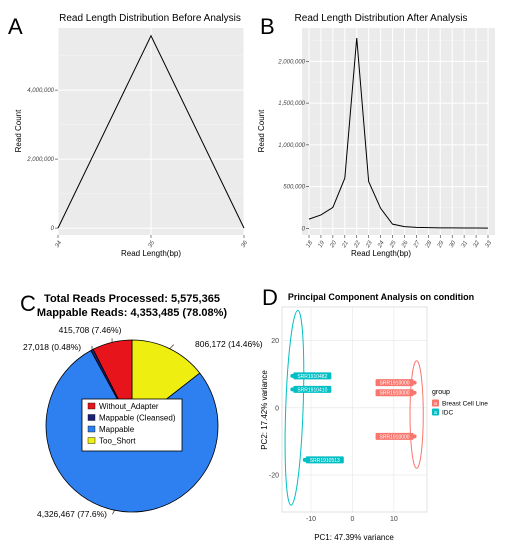  What do you see at coordinates (90, 330) in the screenshot?
I see `slice-label: 415,708 (7.46%)` at bounding box center [90, 330].